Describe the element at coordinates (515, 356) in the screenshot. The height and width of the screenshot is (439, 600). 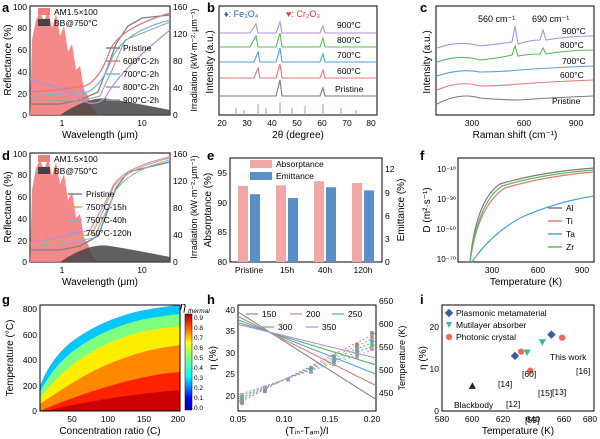
I see `i-point-plasmonic` at that location.